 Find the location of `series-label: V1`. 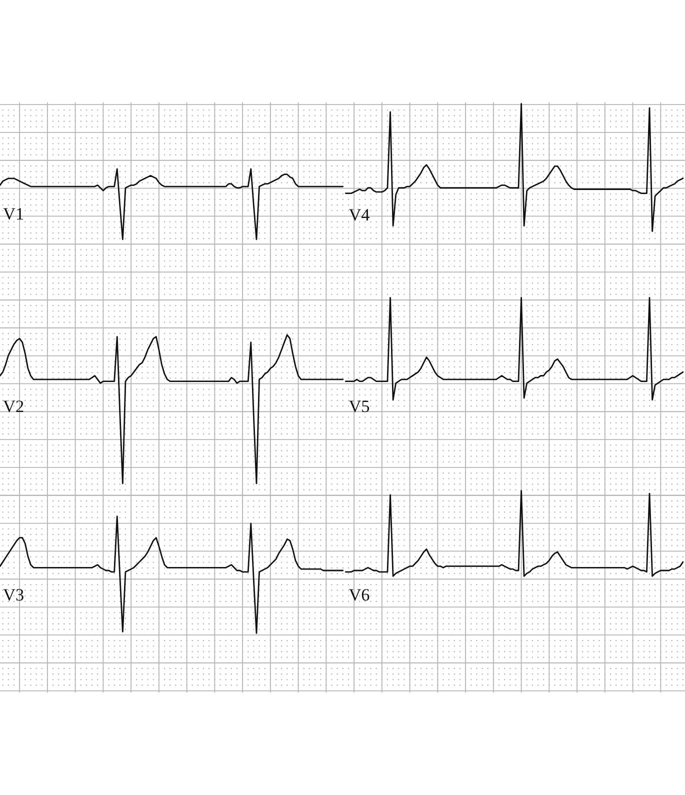

series-label: V1 is located at coordinates (13, 214).